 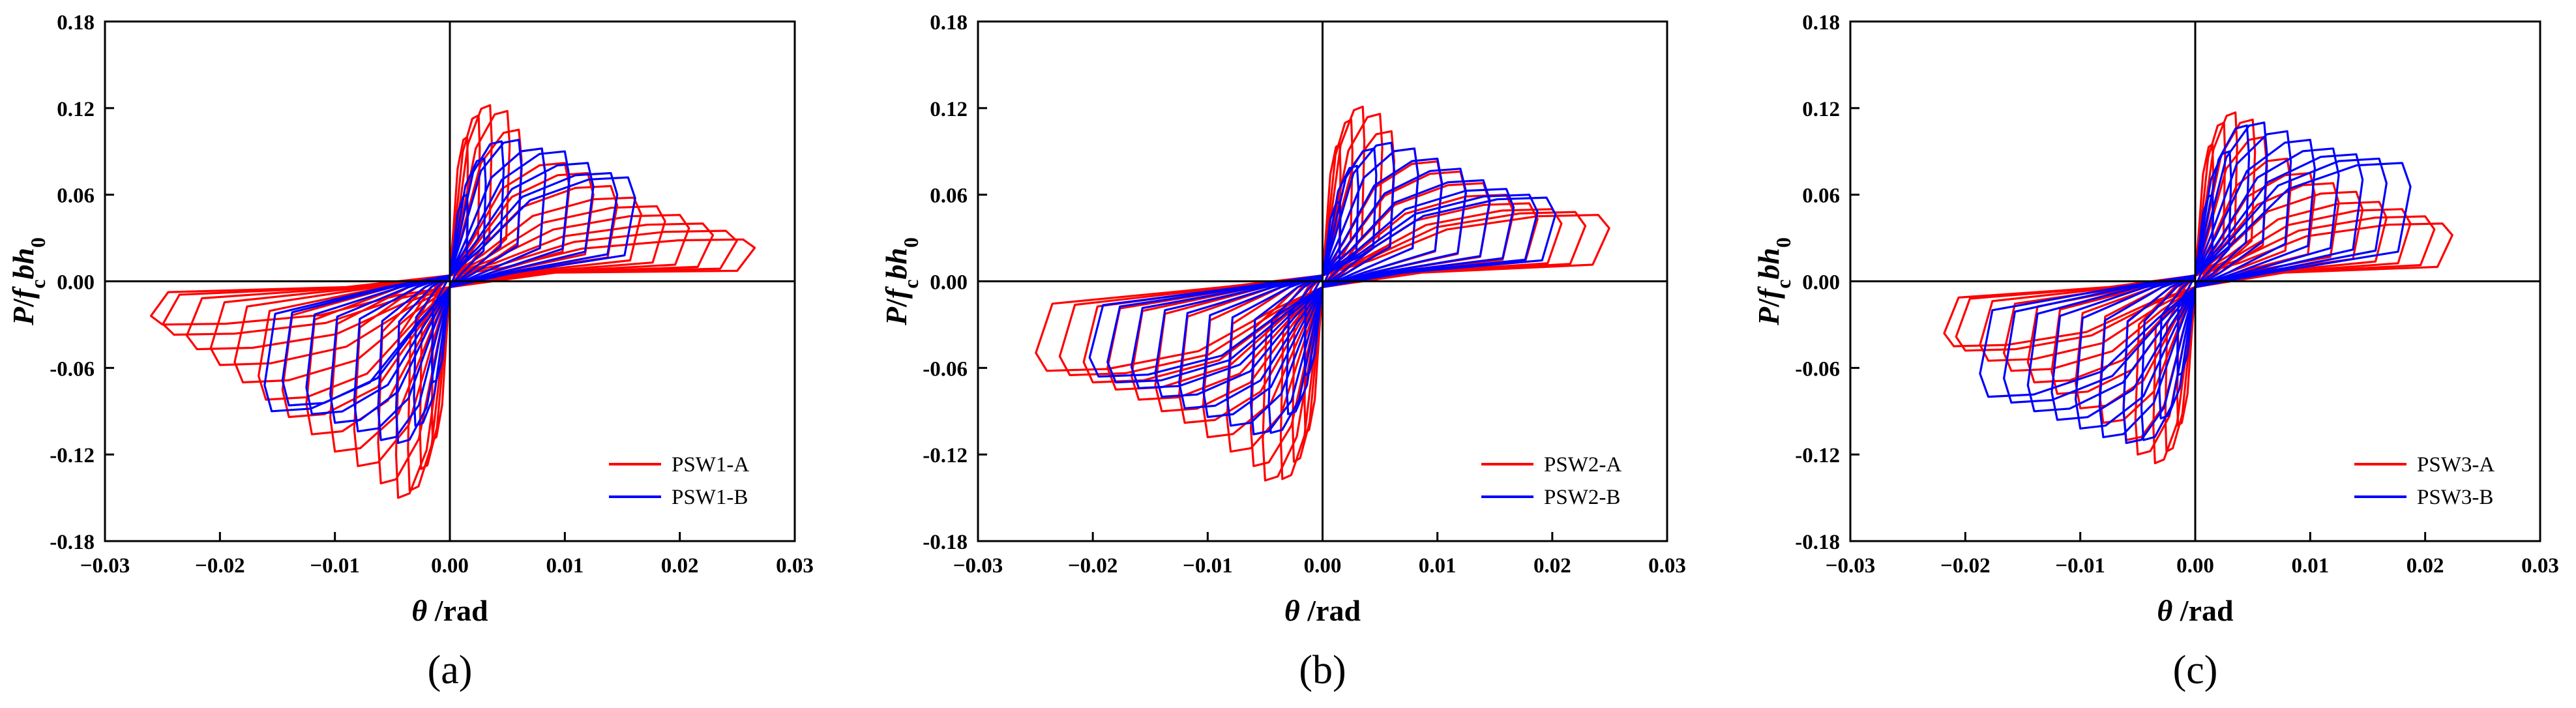 I want to click on legend: PSW2-A PSW2-B, so click(x=1551, y=481).